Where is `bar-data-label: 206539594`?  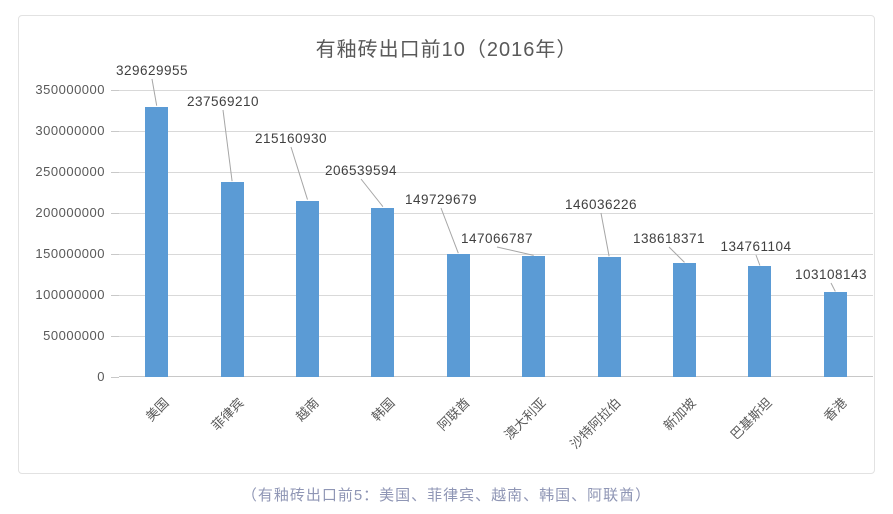
bar-data-label: 206539594 is located at coordinates (361, 170).